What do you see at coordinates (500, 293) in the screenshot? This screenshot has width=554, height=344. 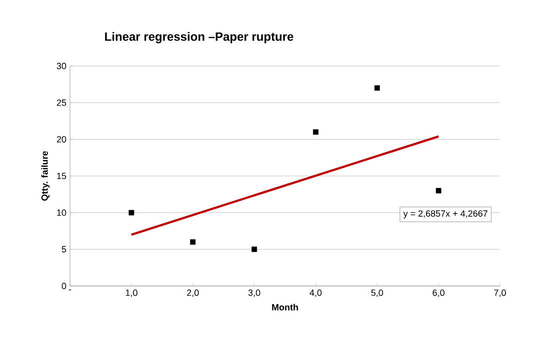 I see `x-tick-label: 7,0` at bounding box center [500, 293].